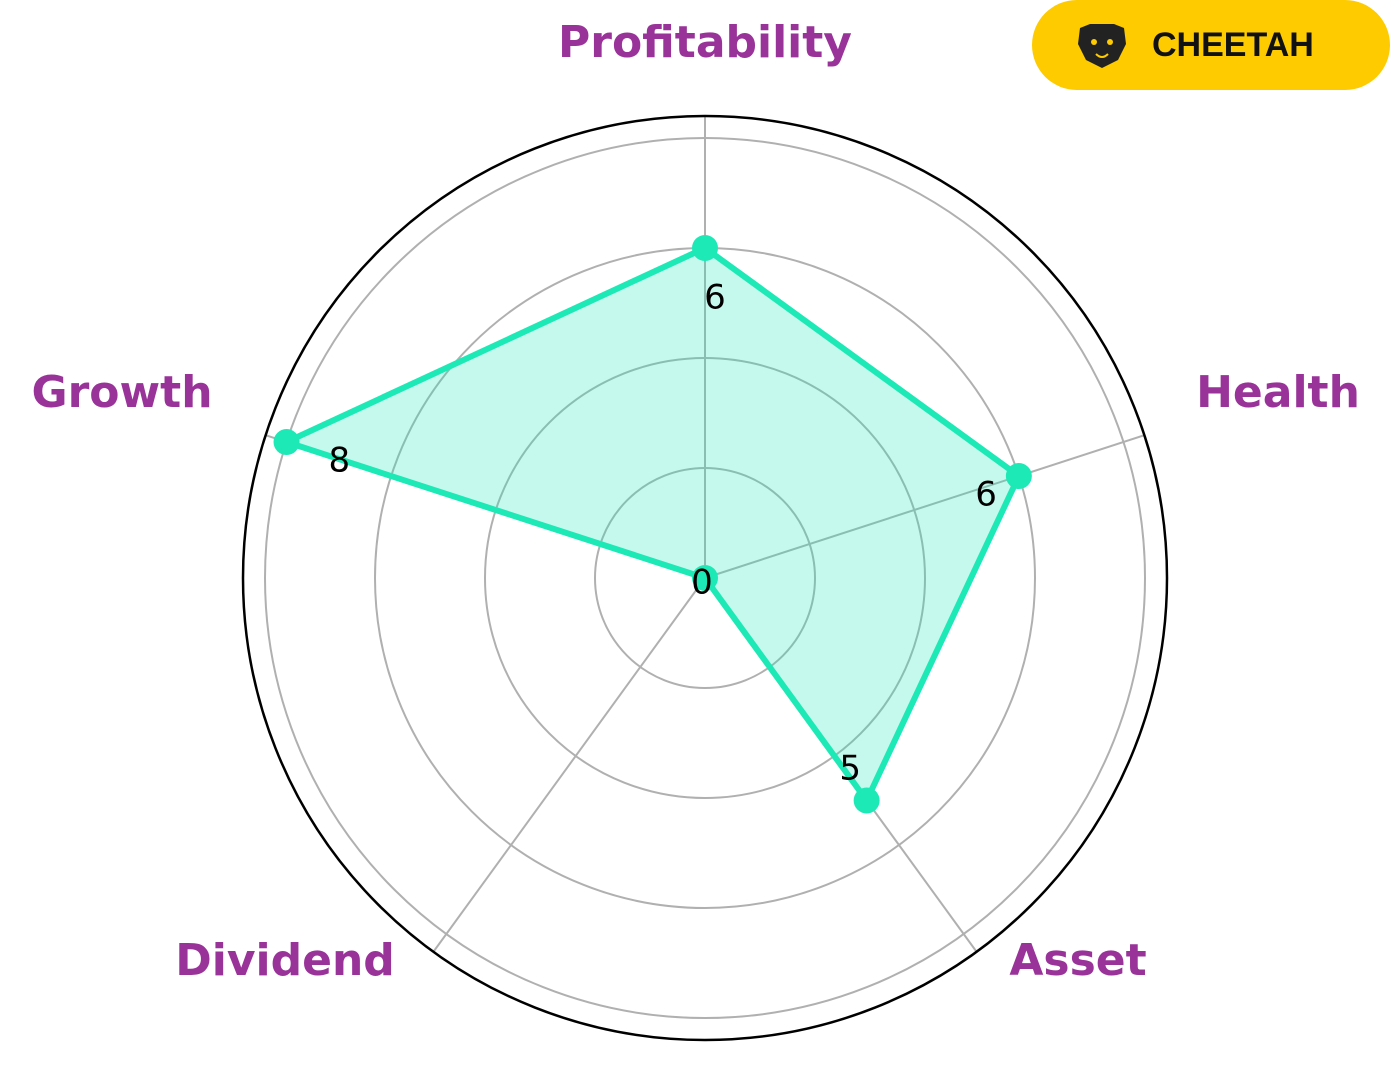 The image size is (1391, 1065). What do you see at coordinates (705, 42) in the screenshot?
I see `category-label: Profitability` at bounding box center [705, 42].